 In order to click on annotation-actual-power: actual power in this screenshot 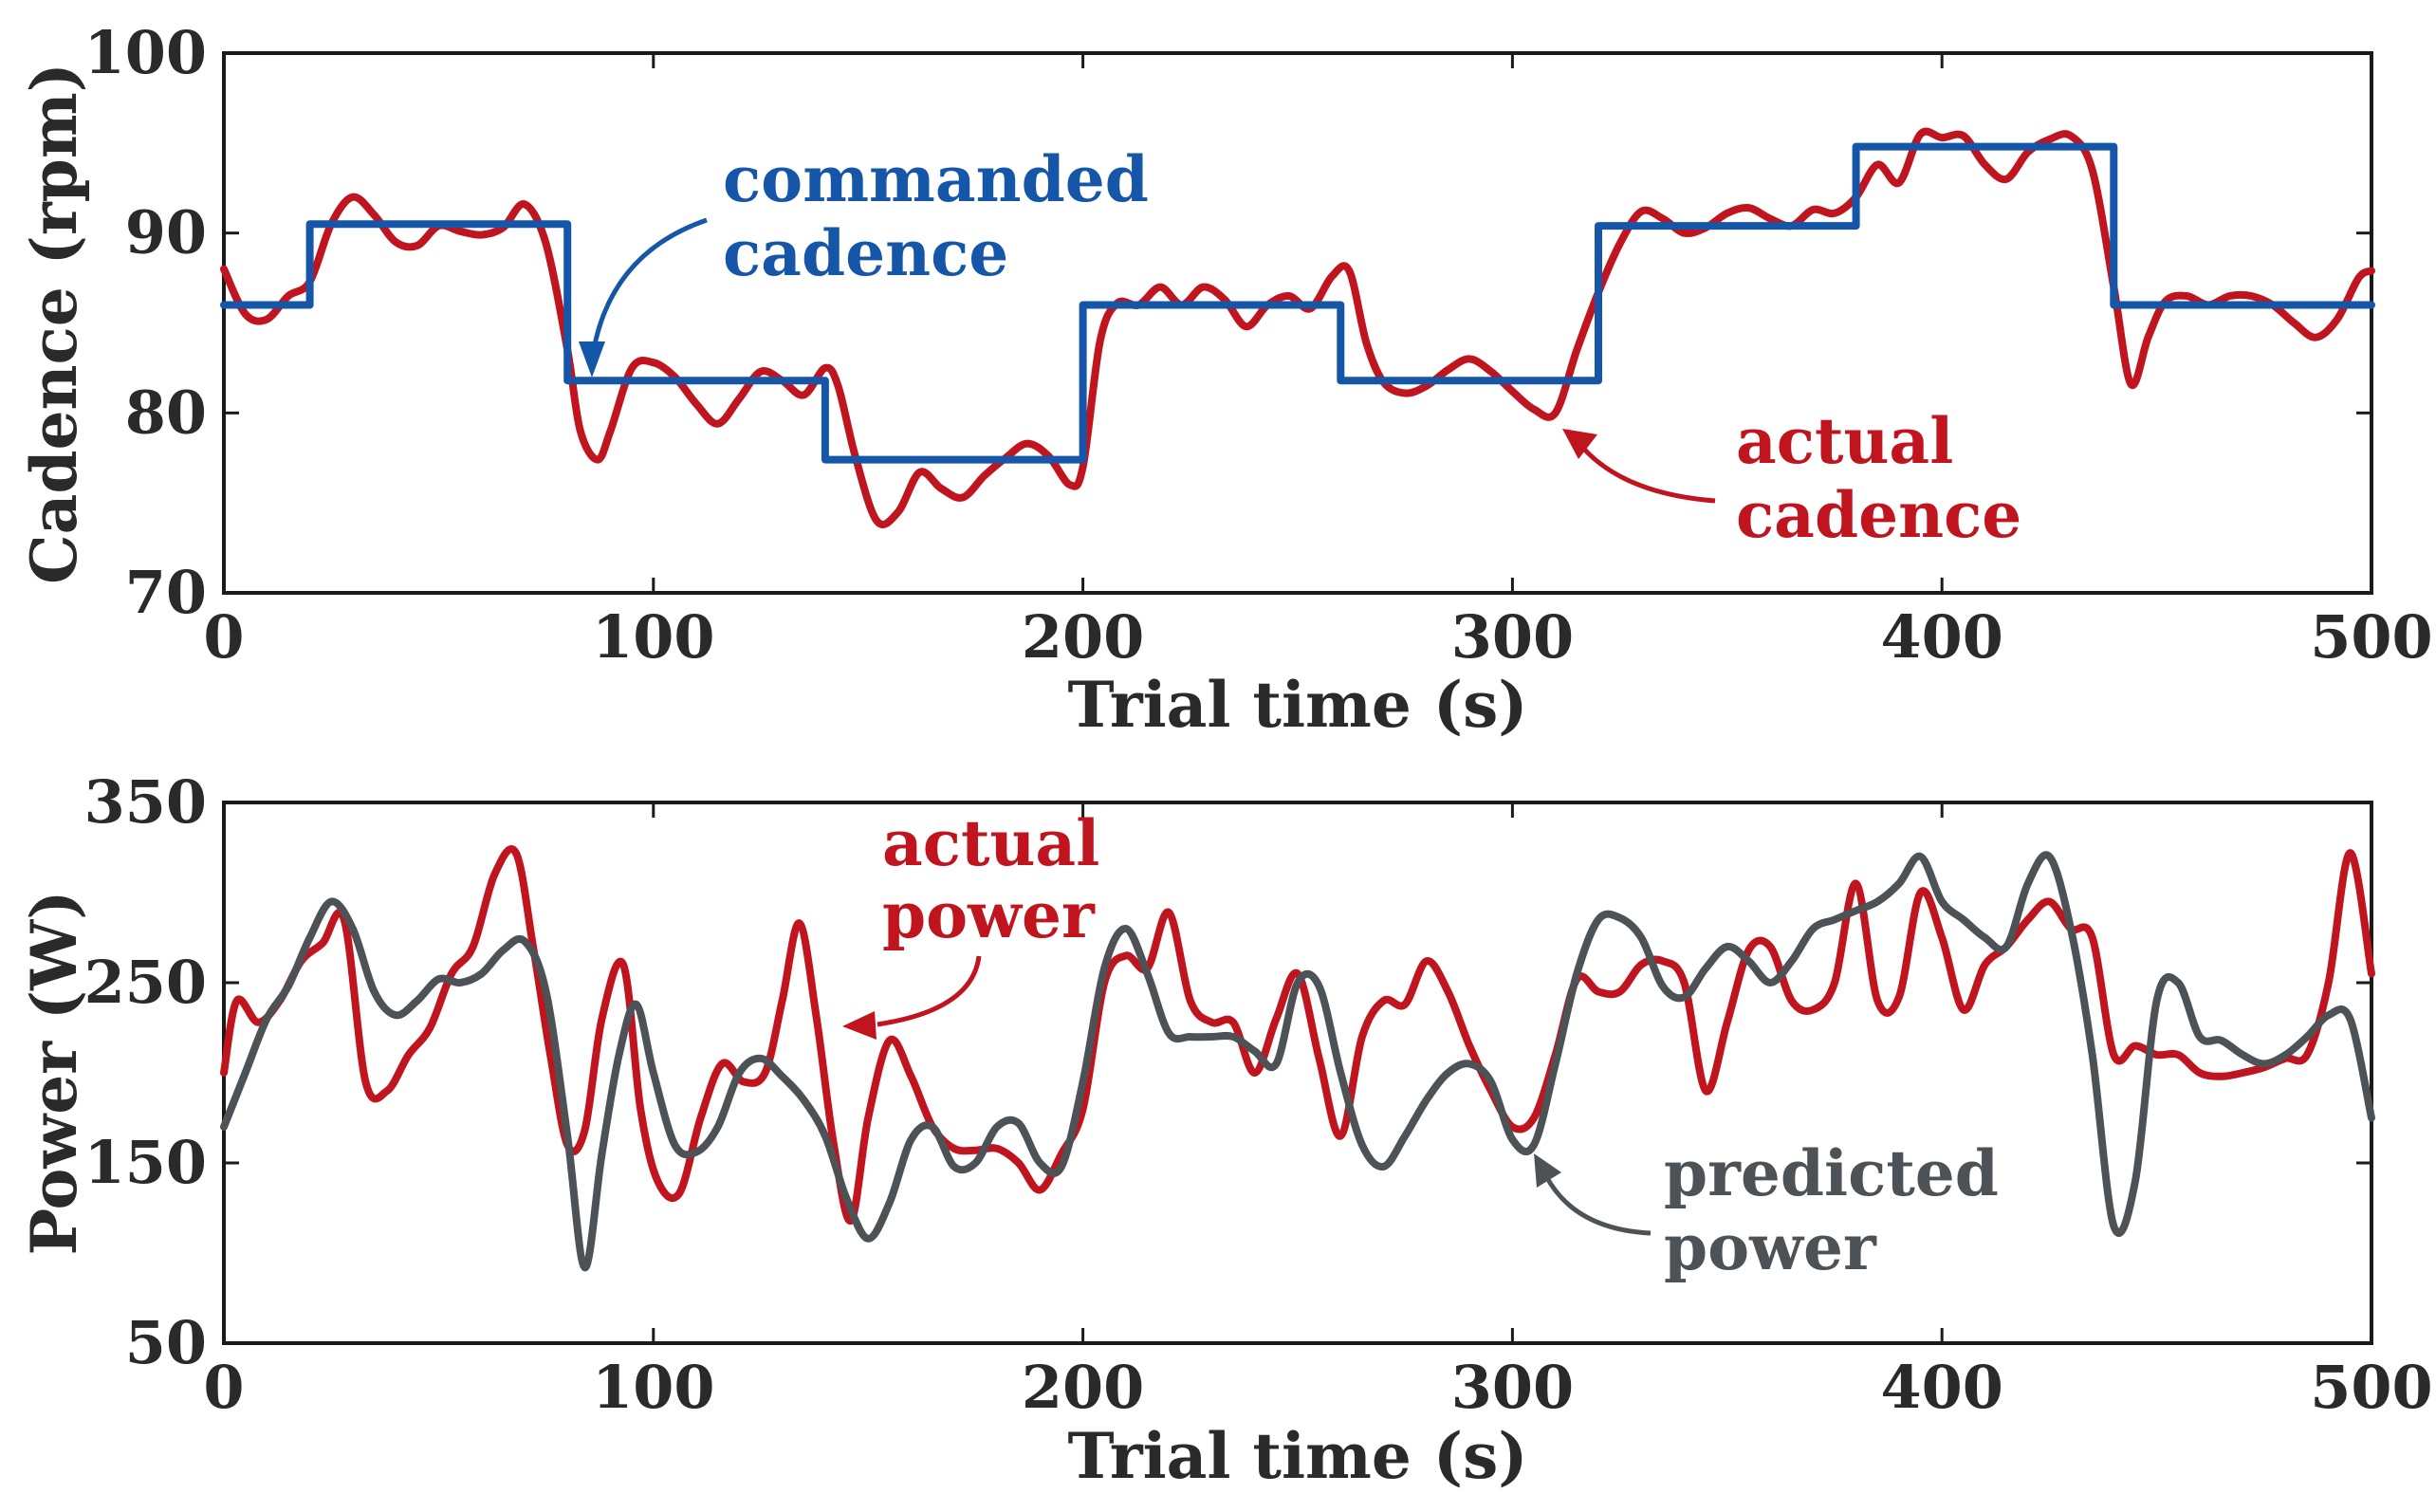, I will do `click(970, 923)`.